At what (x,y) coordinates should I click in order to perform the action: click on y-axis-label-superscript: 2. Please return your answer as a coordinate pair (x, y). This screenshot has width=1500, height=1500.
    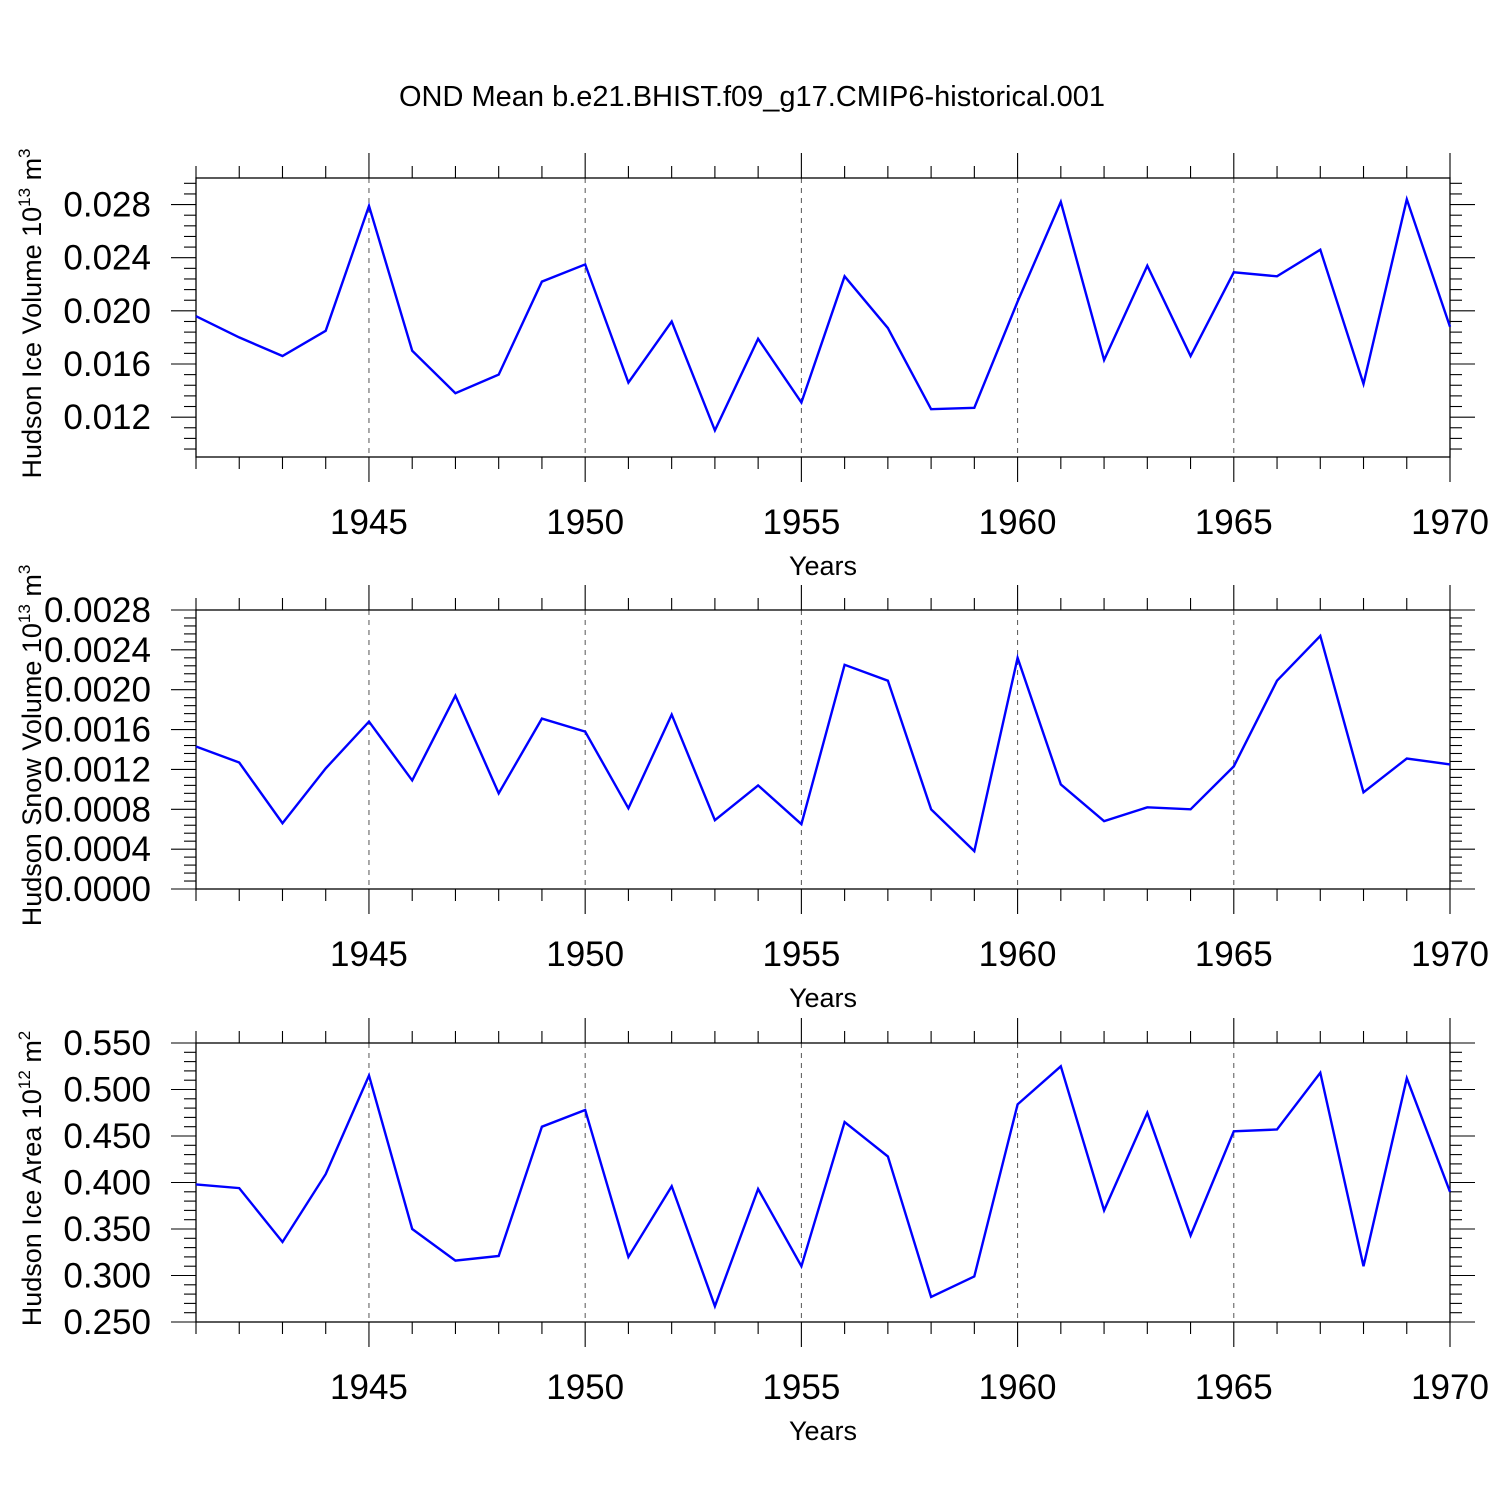
    Looking at the image, I should click on (24, 1035).